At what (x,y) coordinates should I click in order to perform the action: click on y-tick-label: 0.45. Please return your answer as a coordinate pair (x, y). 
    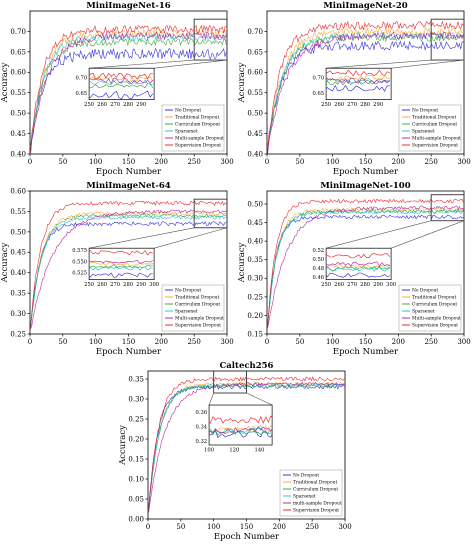
    Looking at the image, I should click on (18, 253).